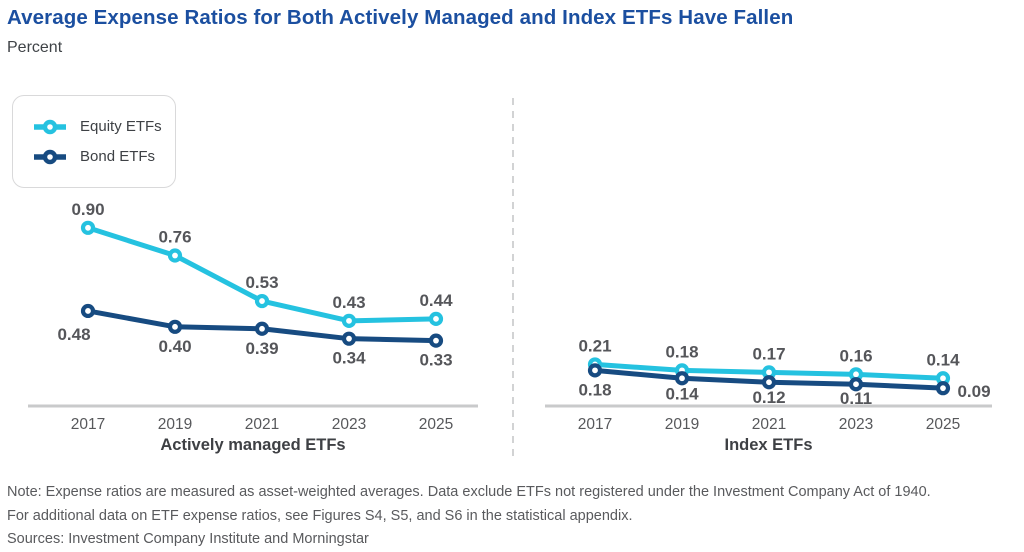 This screenshot has height=552, width=1024. Describe the element at coordinates (50, 156) in the screenshot. I see `bond-series-marker-icon` at that location.